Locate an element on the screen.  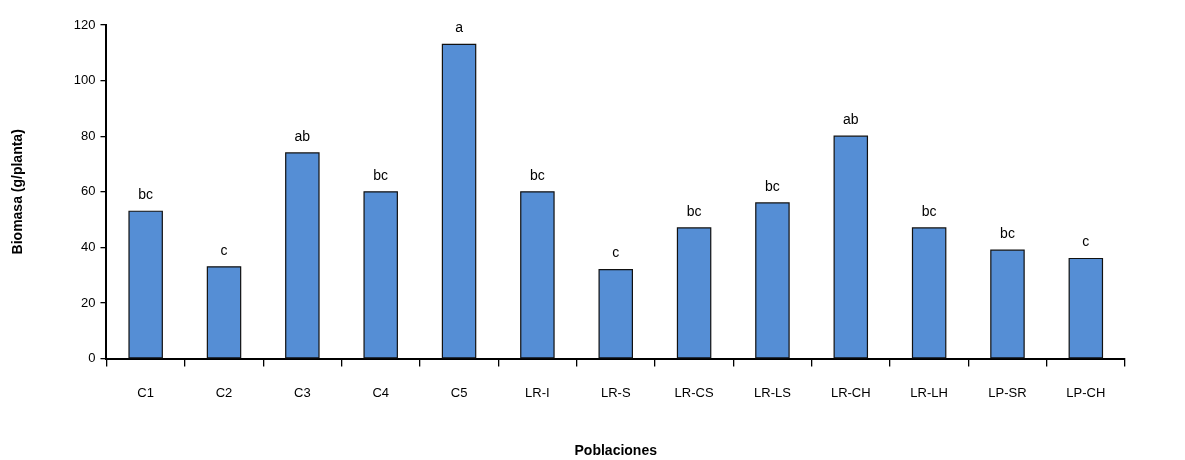
x-tick-label: LR-S is located at coordinates (615, 392).